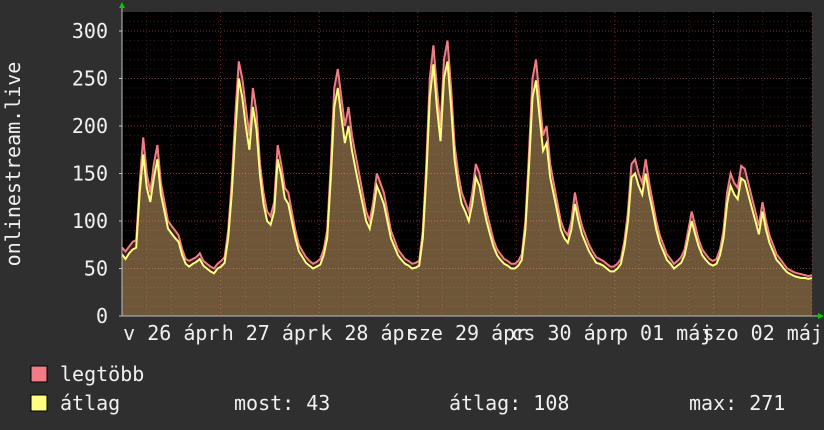 The width and height of the screenshot is (824, 430). Describe the element at coordinates (664, 333) in the screenshot. I see `x-tick-label: p 01 máj` at that location.